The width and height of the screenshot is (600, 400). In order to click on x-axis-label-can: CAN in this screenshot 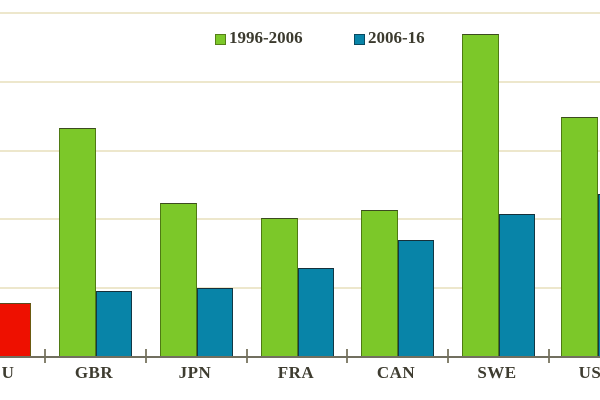, I will do `click(396, 372)`.